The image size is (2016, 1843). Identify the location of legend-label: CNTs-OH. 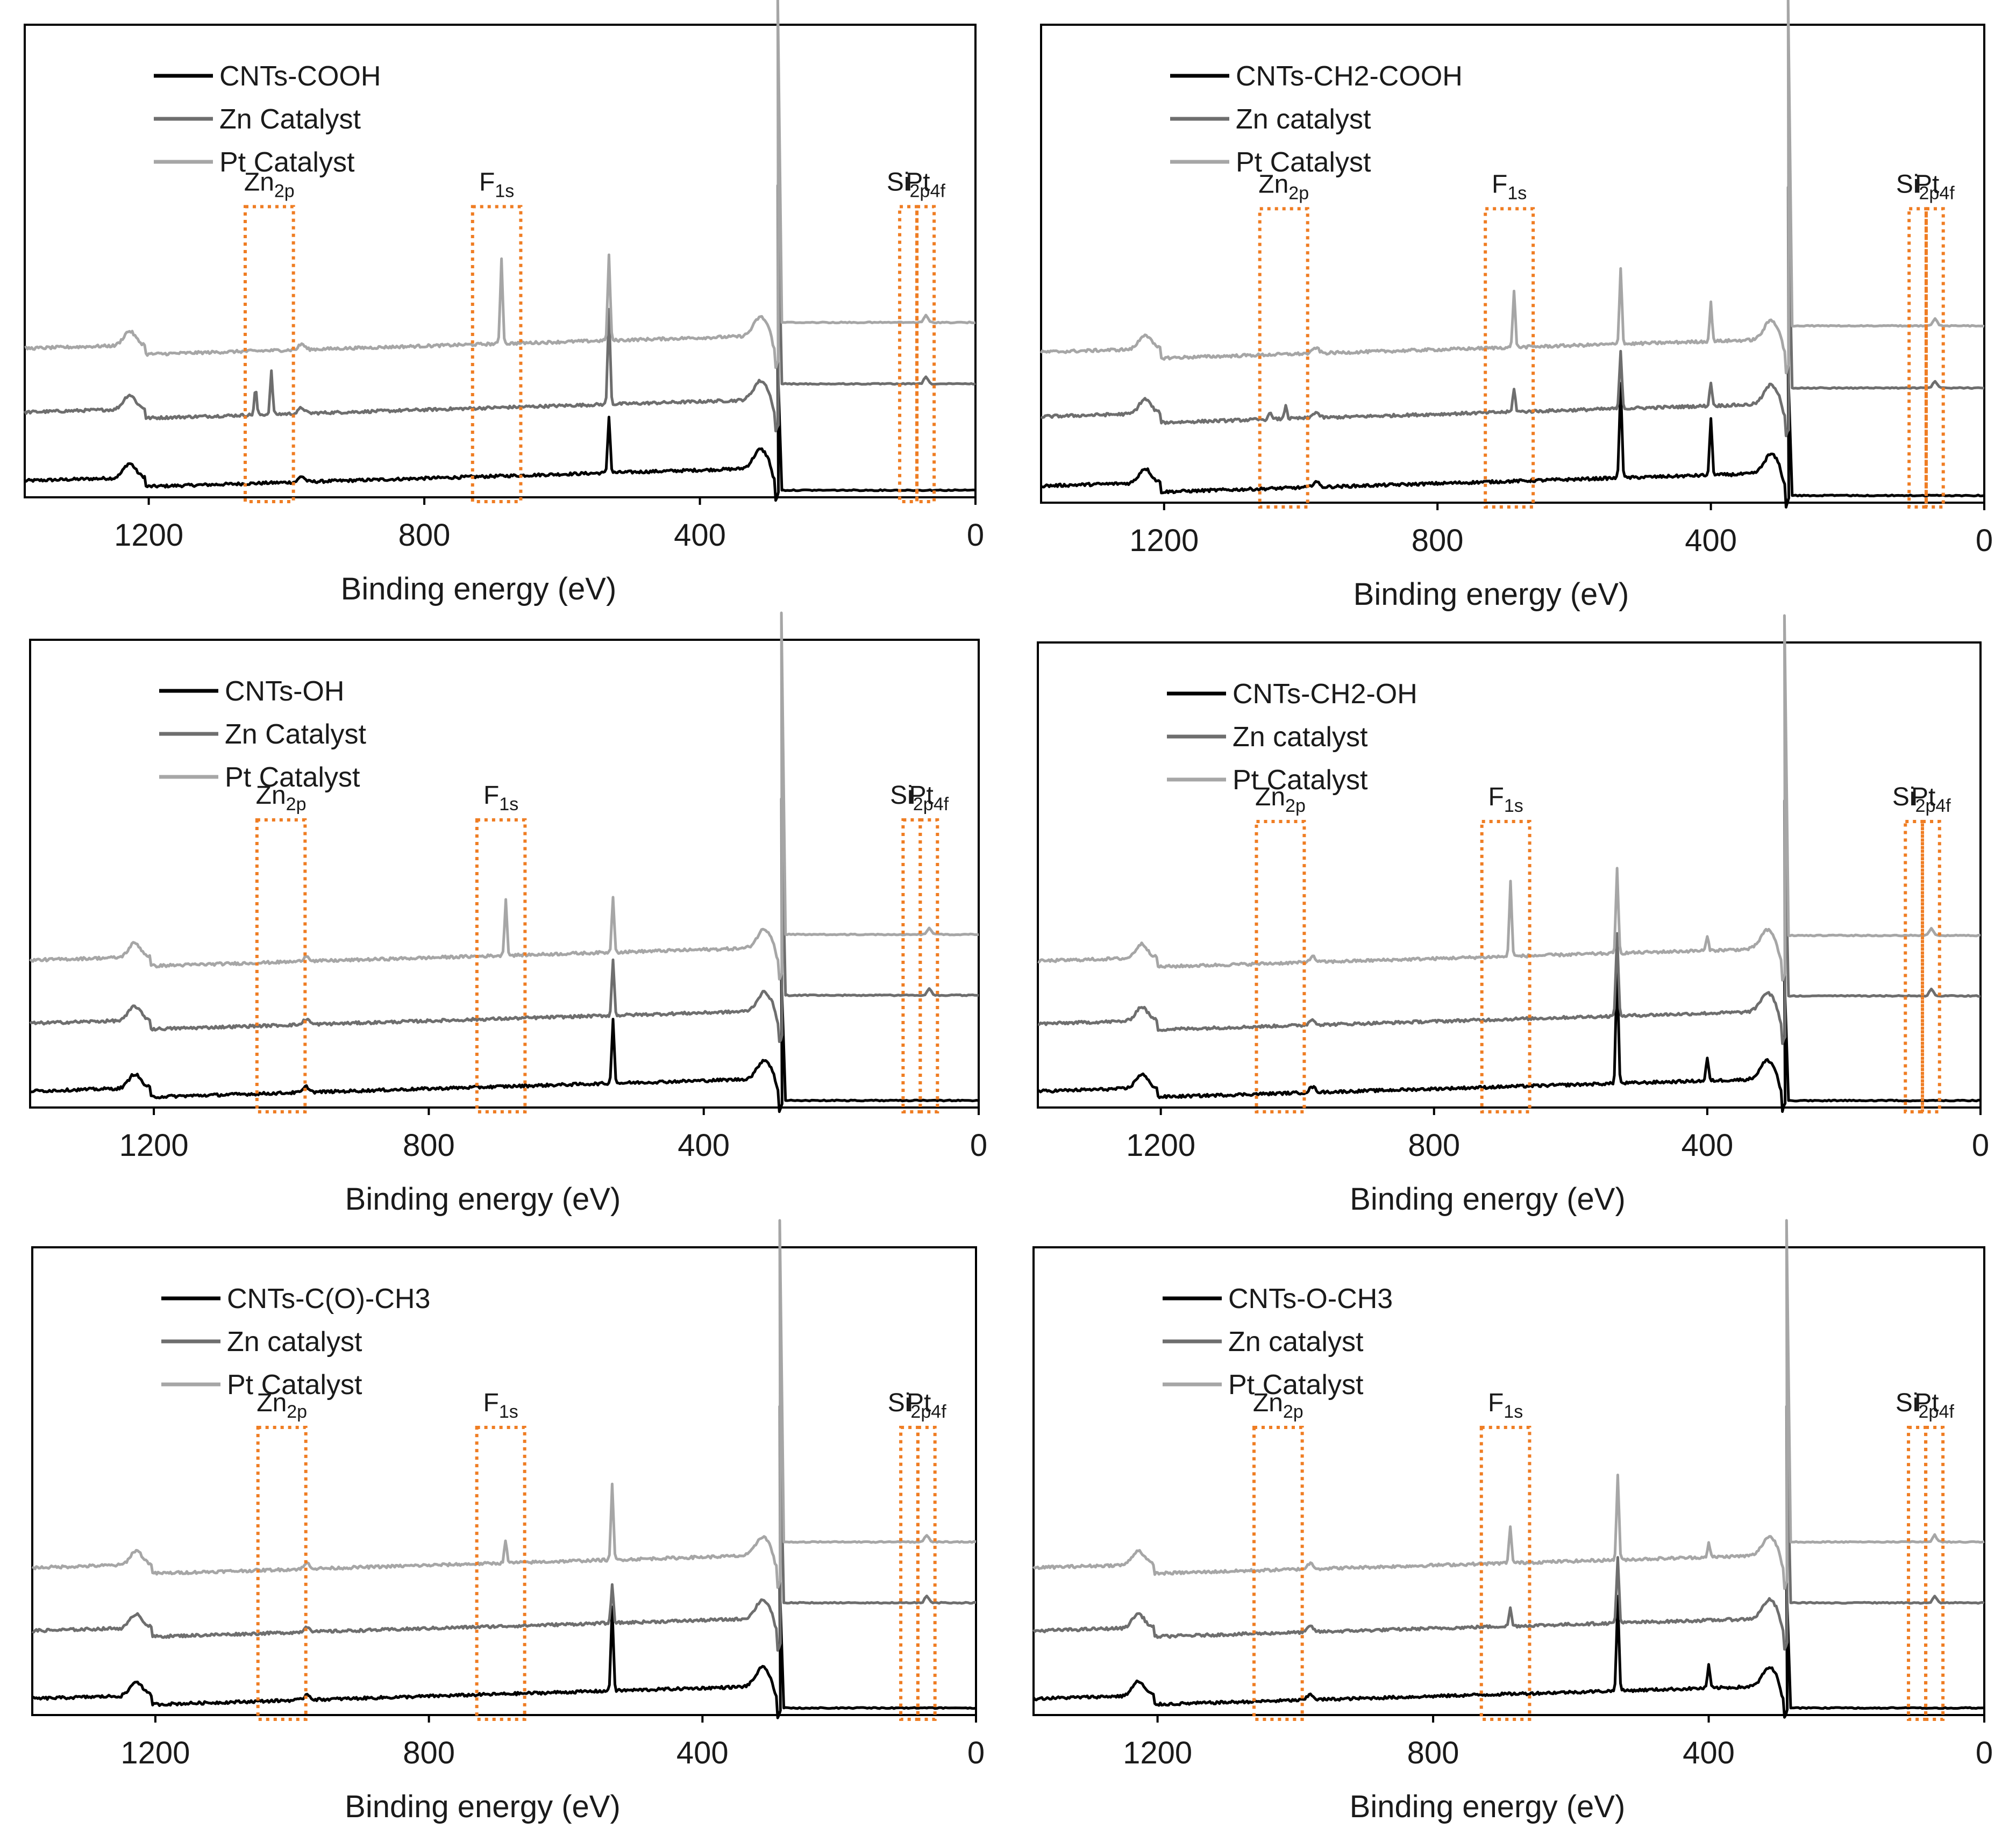
(284, 691).